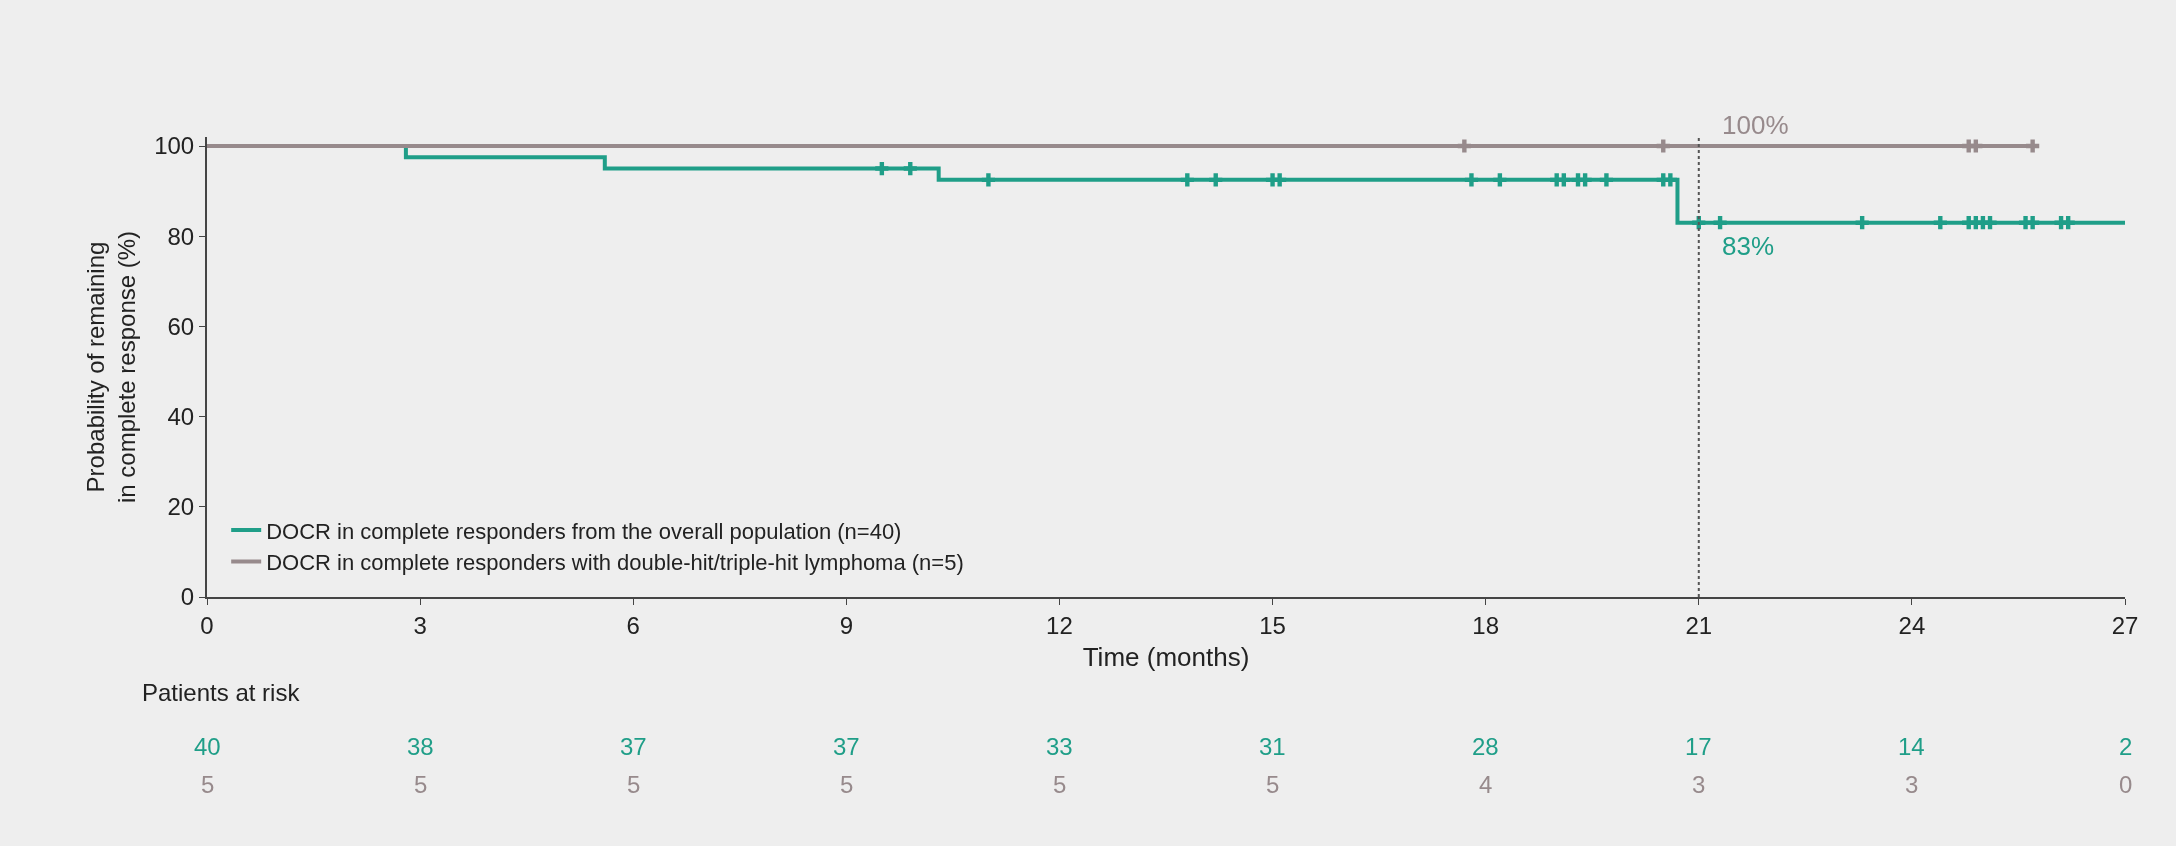 This screenshot has height=846, width=2176. What do you see at coordinates (2126, 784) in the screenshot?
I see `text: 0` at bounding box center [2126, 784].